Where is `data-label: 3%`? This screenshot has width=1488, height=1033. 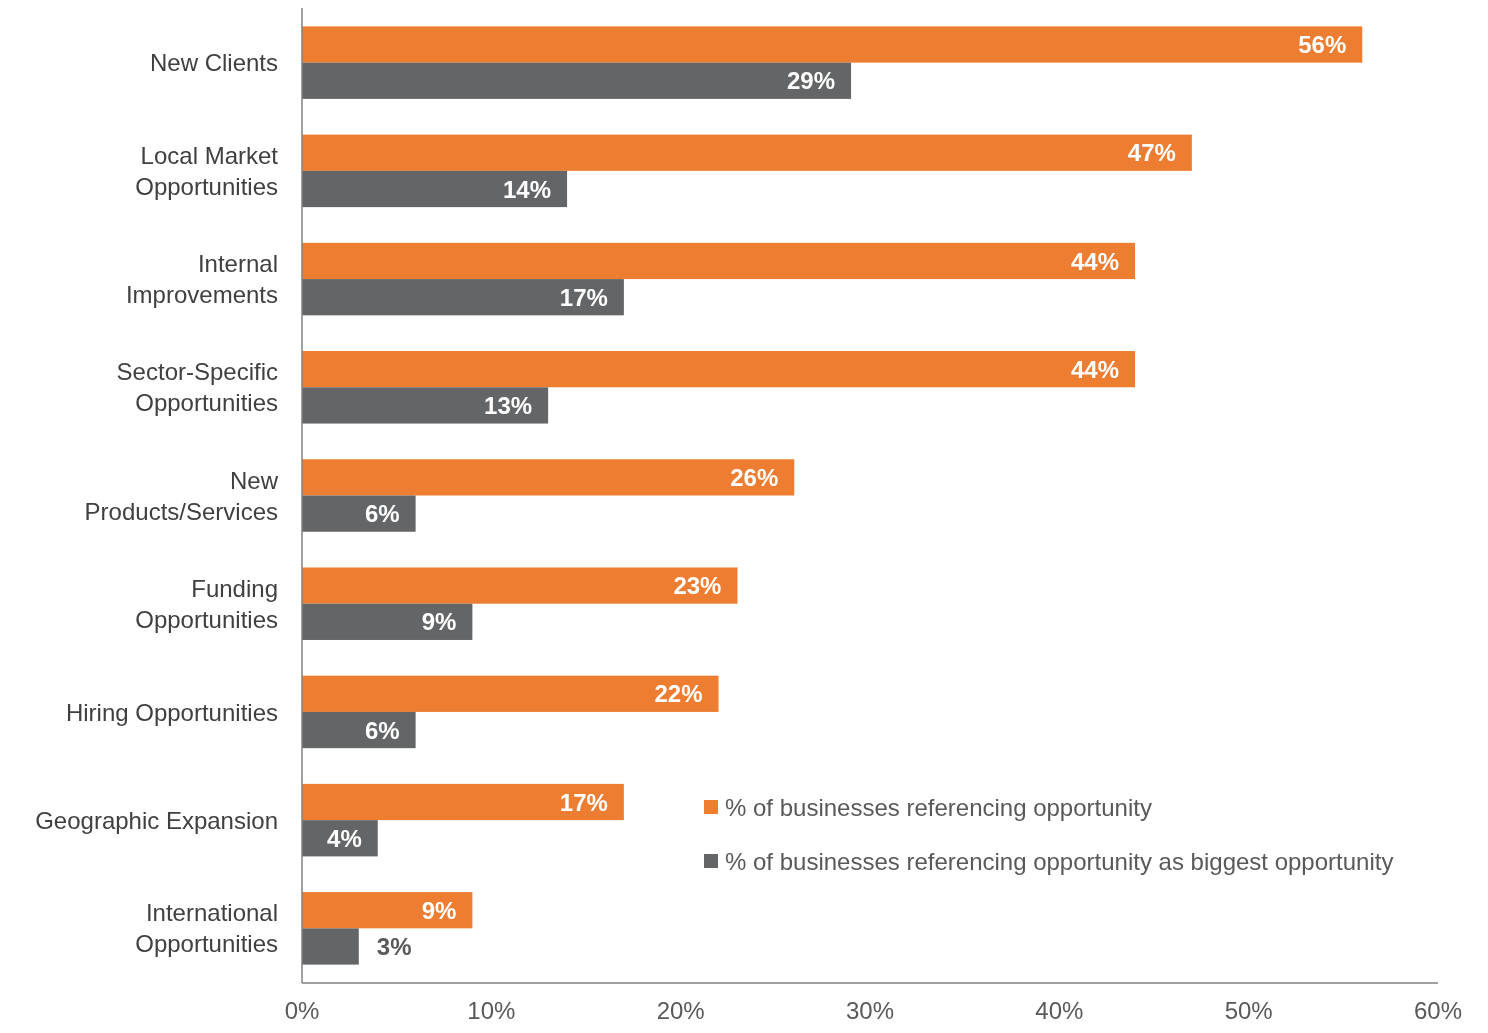 data-label: 3% is located at coordinates (394, 947).